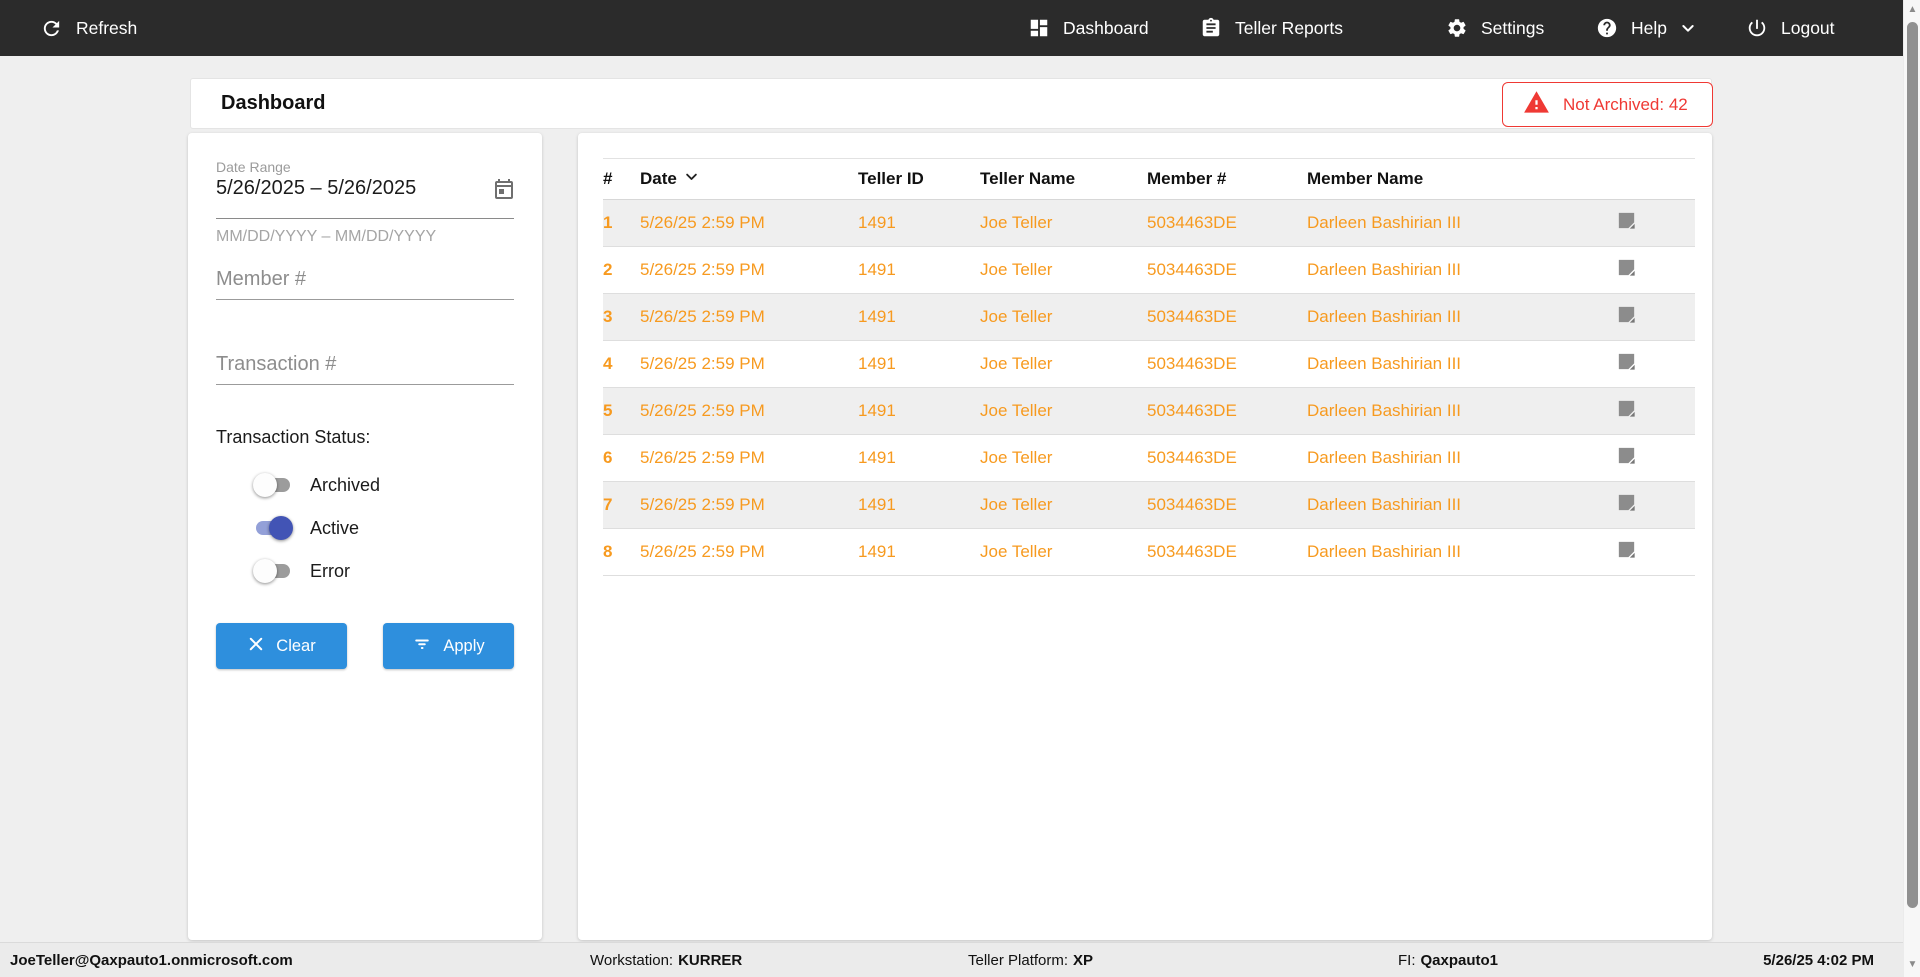 The image size is (1920, 977). What do you see at coordinates (504, 189) in the screenshot?
I see `calendar-icon` at bounding box center [504, 189].